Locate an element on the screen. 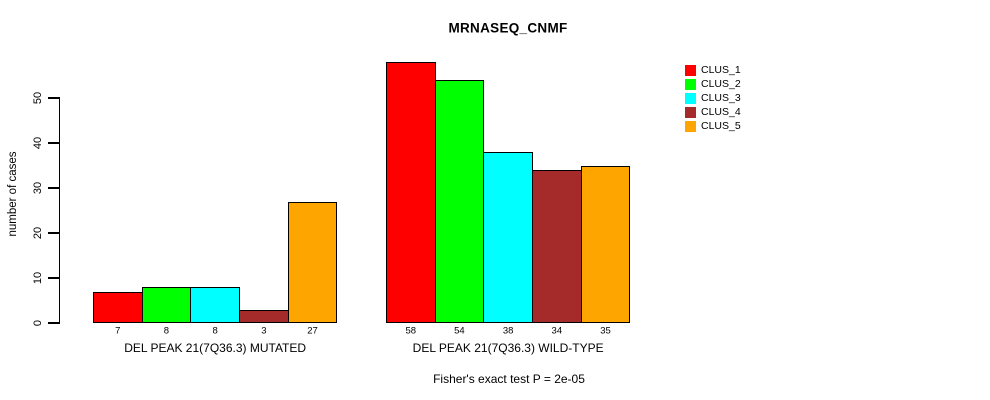  group-label: DEL PEAK 21(7Q36.3) MUTATED is located at coordinates (215, 348).